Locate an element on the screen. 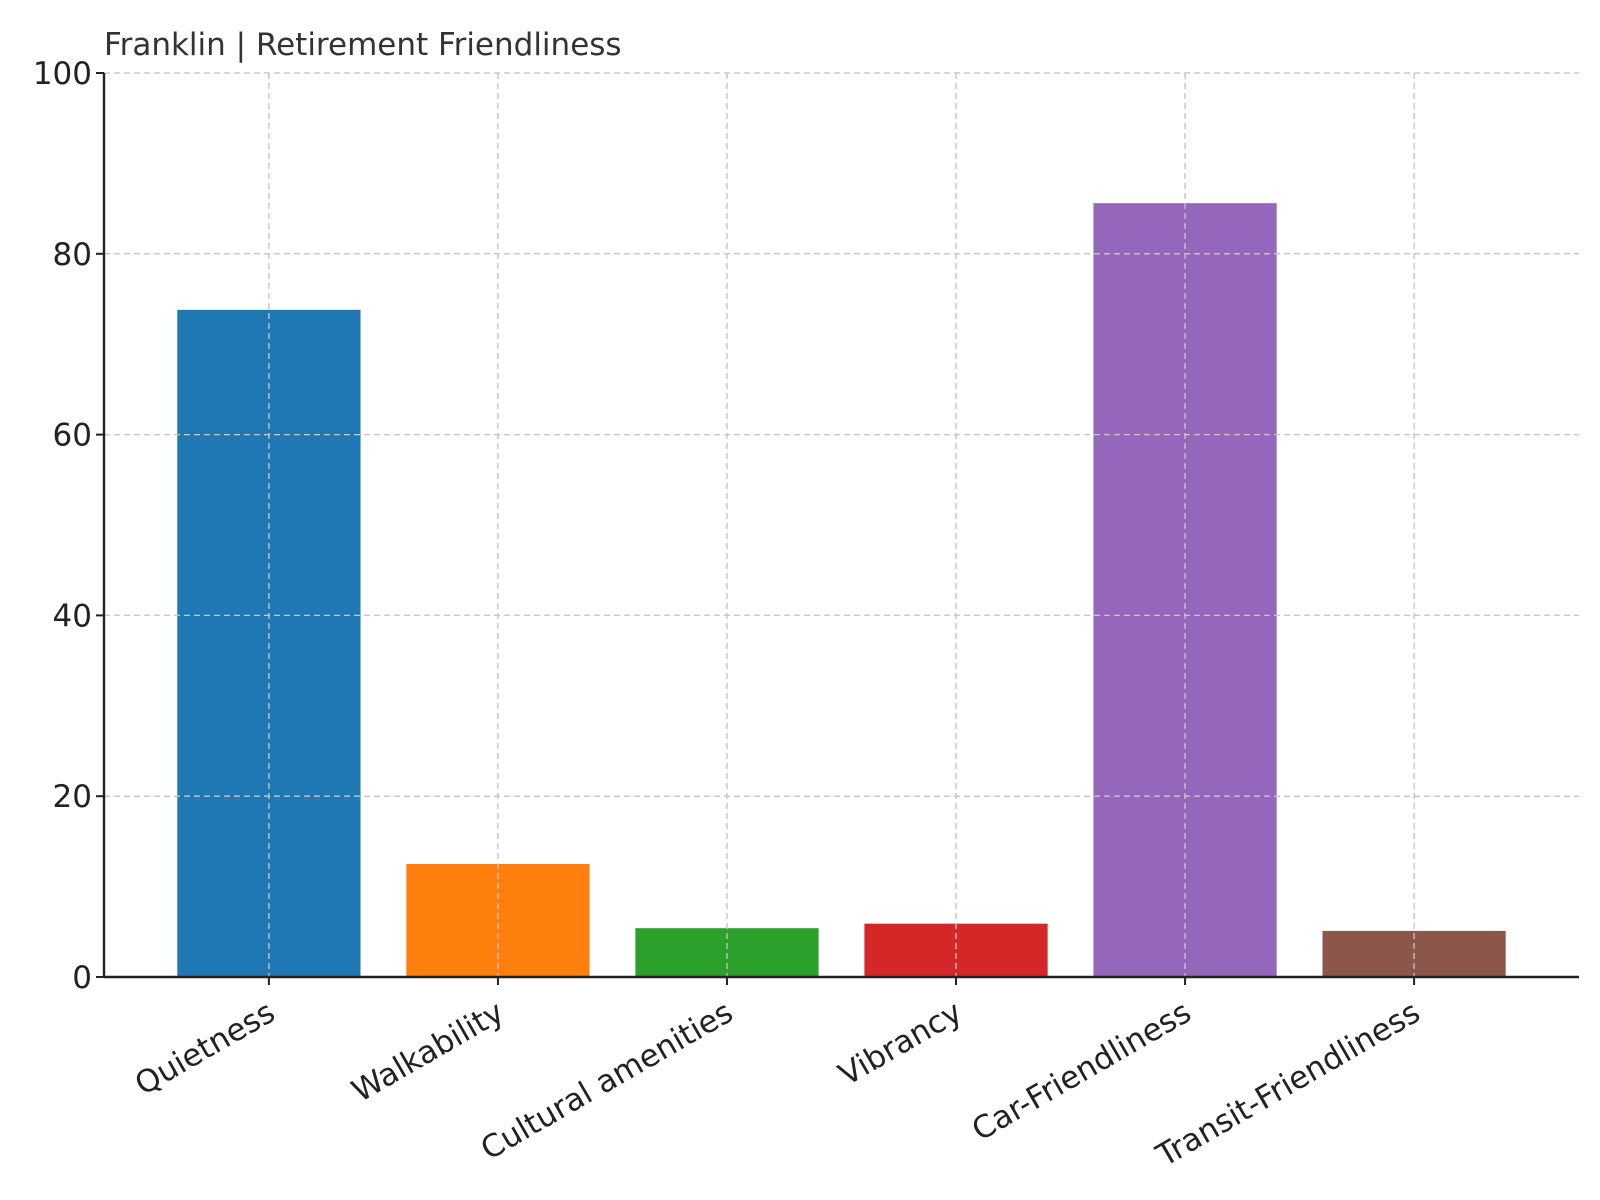 Image resolution: width=1600 pixels, height=1200 pixels. bar-walkability is located at coordinates (498, 920).